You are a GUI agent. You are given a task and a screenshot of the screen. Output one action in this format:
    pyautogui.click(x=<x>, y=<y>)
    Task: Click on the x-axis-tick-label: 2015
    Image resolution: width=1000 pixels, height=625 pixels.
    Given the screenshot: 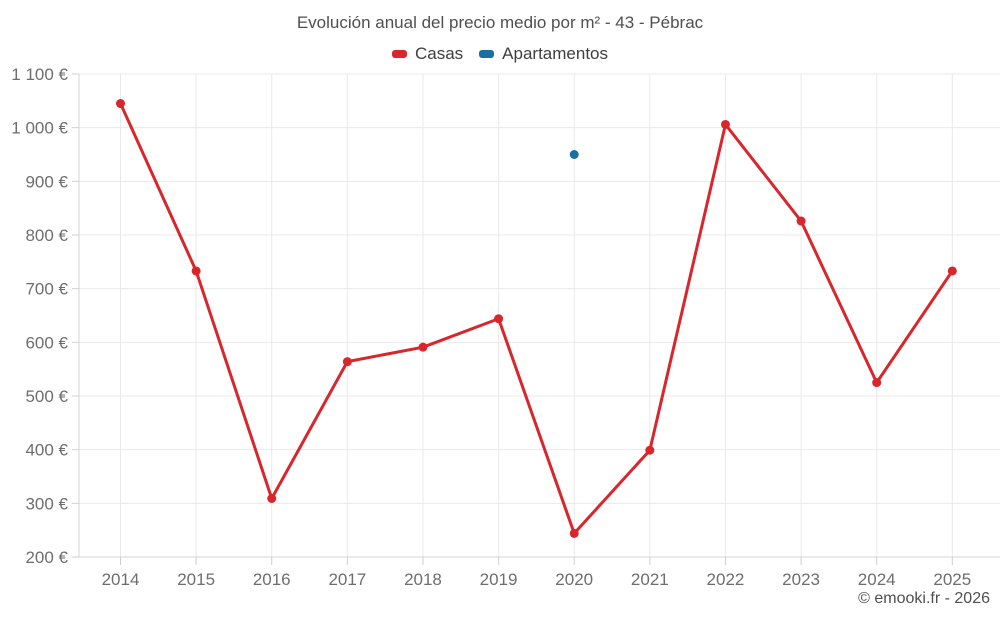 What is the action you would take?
    pyautogui.click(x=196, y=579)
    